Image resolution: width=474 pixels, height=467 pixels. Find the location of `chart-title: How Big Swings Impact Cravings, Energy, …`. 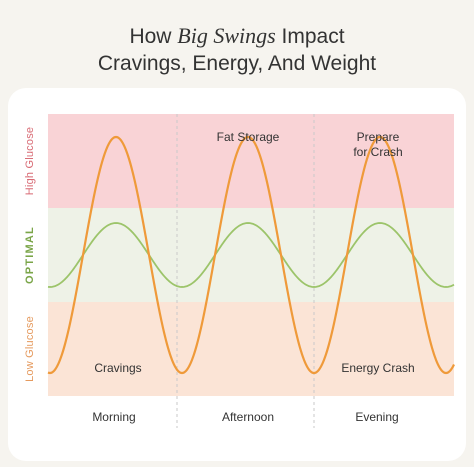

chart-title: How Big Swings Impact Cravings, Energy, … is located at coordinates (237, 49).